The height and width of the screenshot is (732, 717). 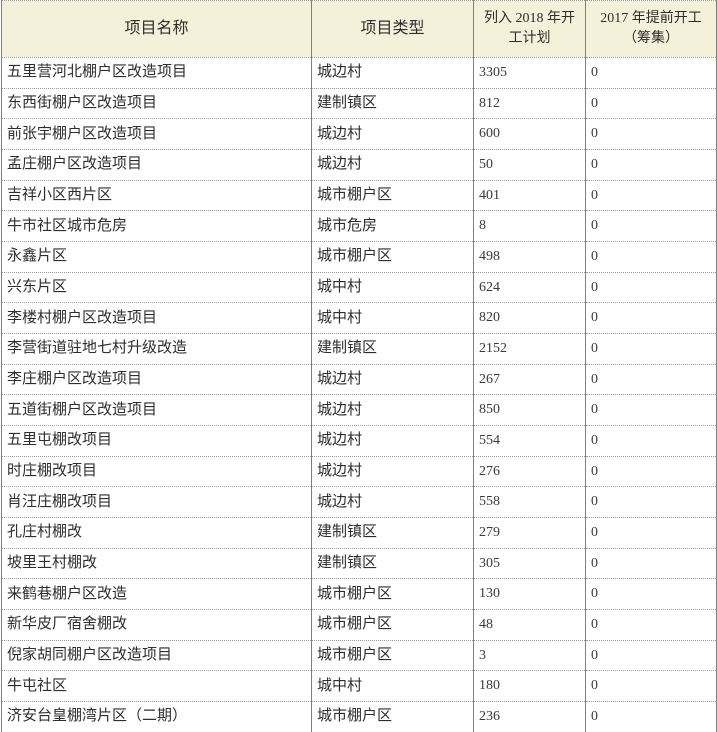 What do you see at coordinates (529, 533) in the screenshot?
I see `cell-plan-2018: 279` at bounding box center [529, 533].